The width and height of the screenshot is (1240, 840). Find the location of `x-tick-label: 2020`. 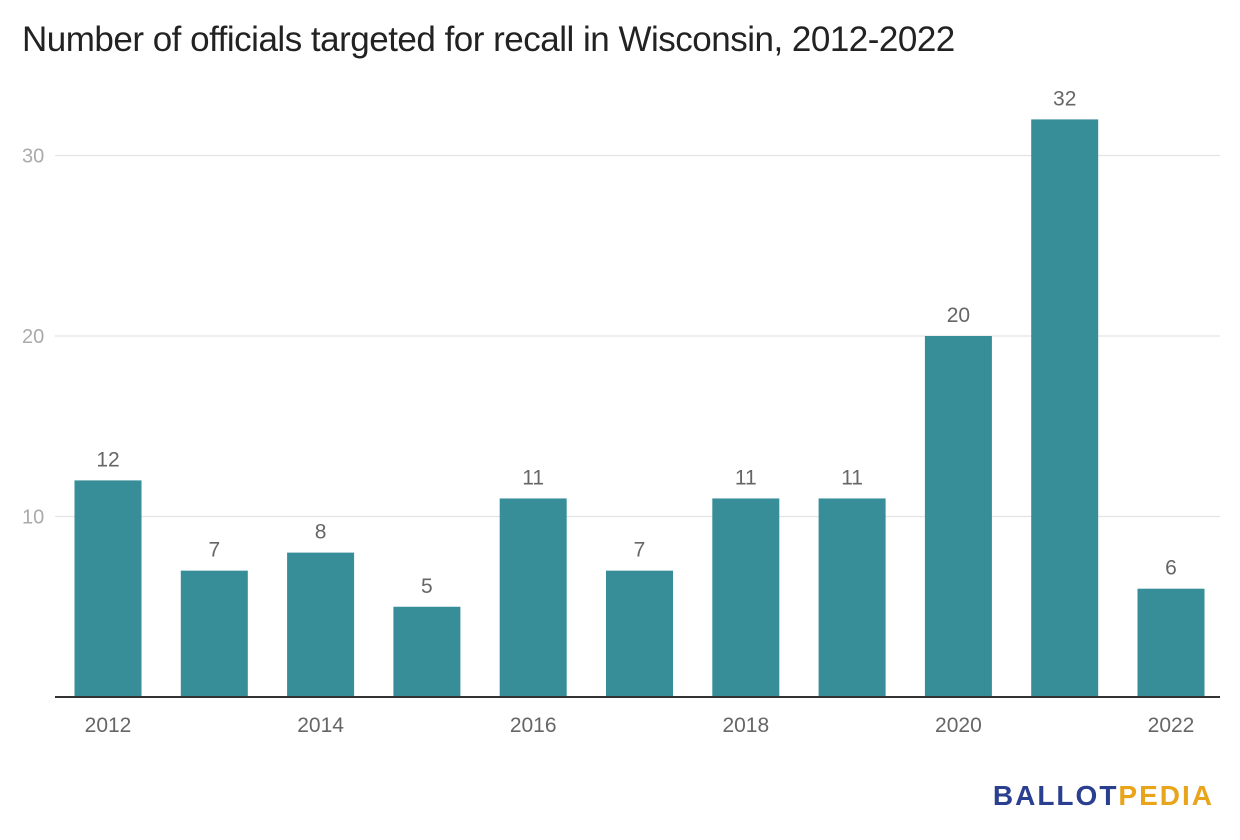

x-tick-label: 2020 is located at coordinates (958, 725).